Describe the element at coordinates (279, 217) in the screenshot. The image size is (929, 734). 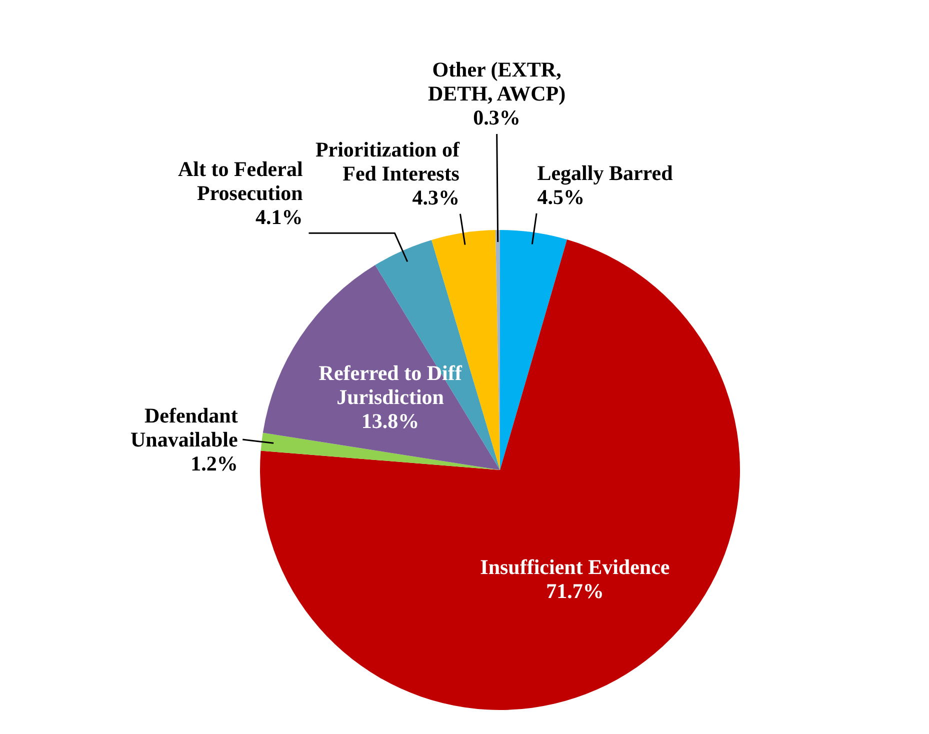
I see `data-label: 4.1%` at that location.